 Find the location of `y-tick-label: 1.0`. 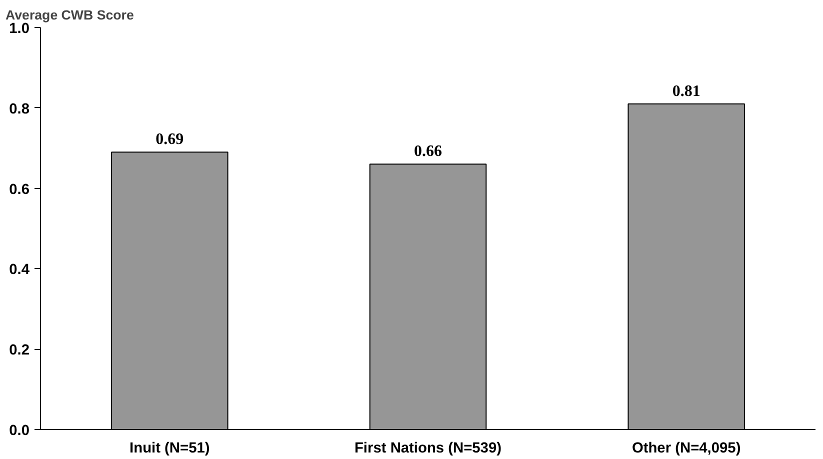

y-tick-label: 1.0 is located at coordinates (19, 29).